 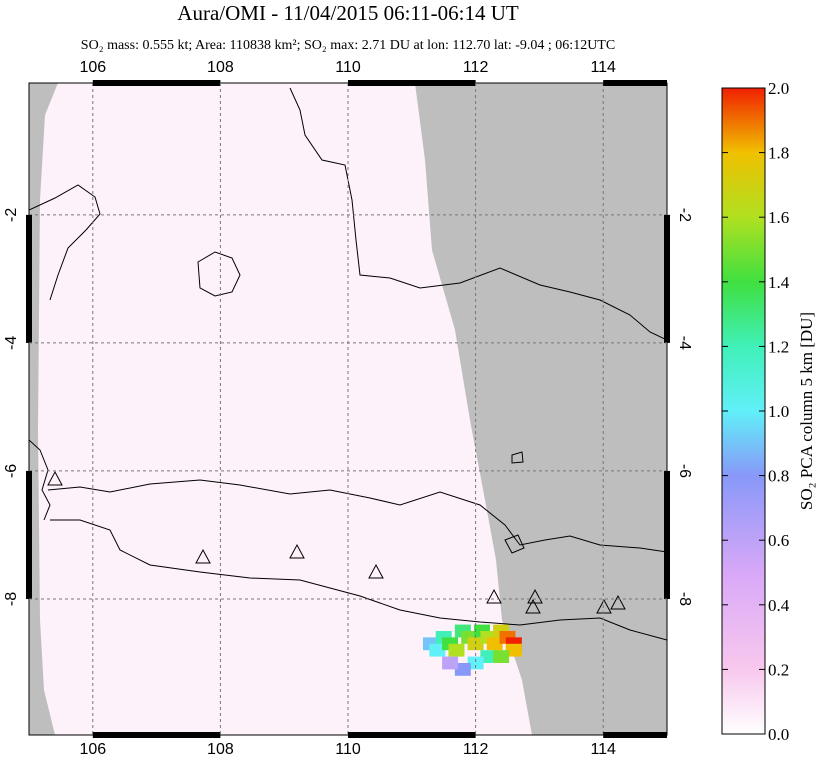 I want to click on colorbar-tick-label: 0.8, so click(x=778, y=476).